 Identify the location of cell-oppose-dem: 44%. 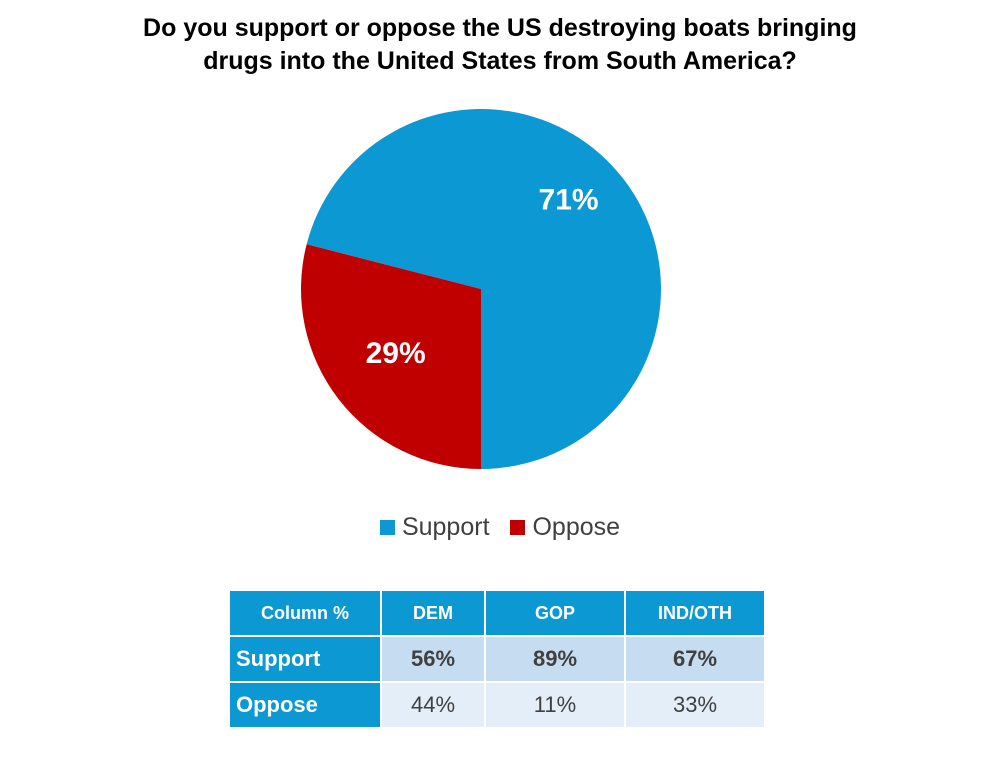
(433, 705).